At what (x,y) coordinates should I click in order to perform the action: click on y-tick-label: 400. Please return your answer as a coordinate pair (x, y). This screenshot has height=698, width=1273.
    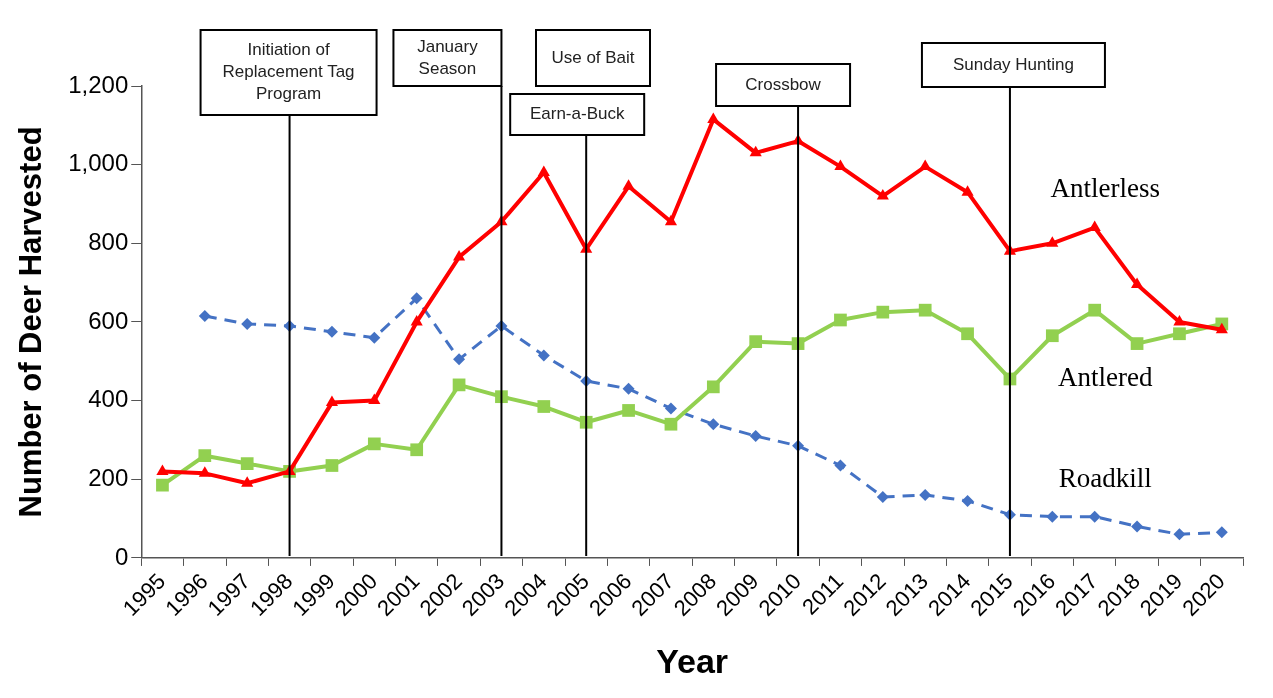
    Looking at the image, I should click on (108, 399).